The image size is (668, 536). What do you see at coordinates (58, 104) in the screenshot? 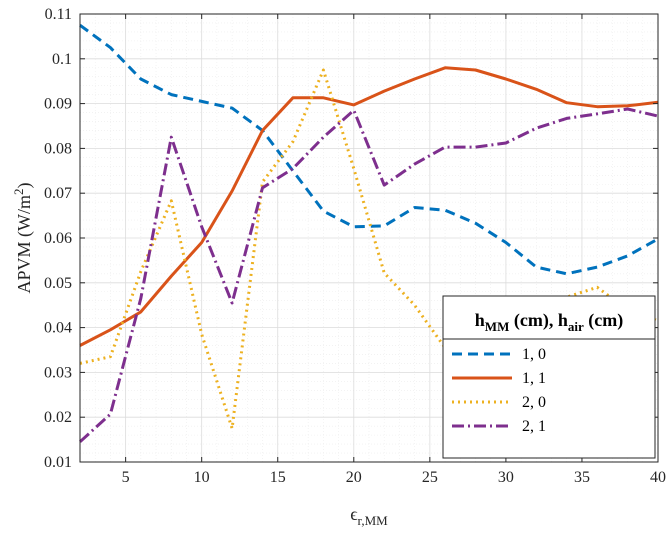
I see `y-tick-label: 0.09` at bounding box center [58, 104].